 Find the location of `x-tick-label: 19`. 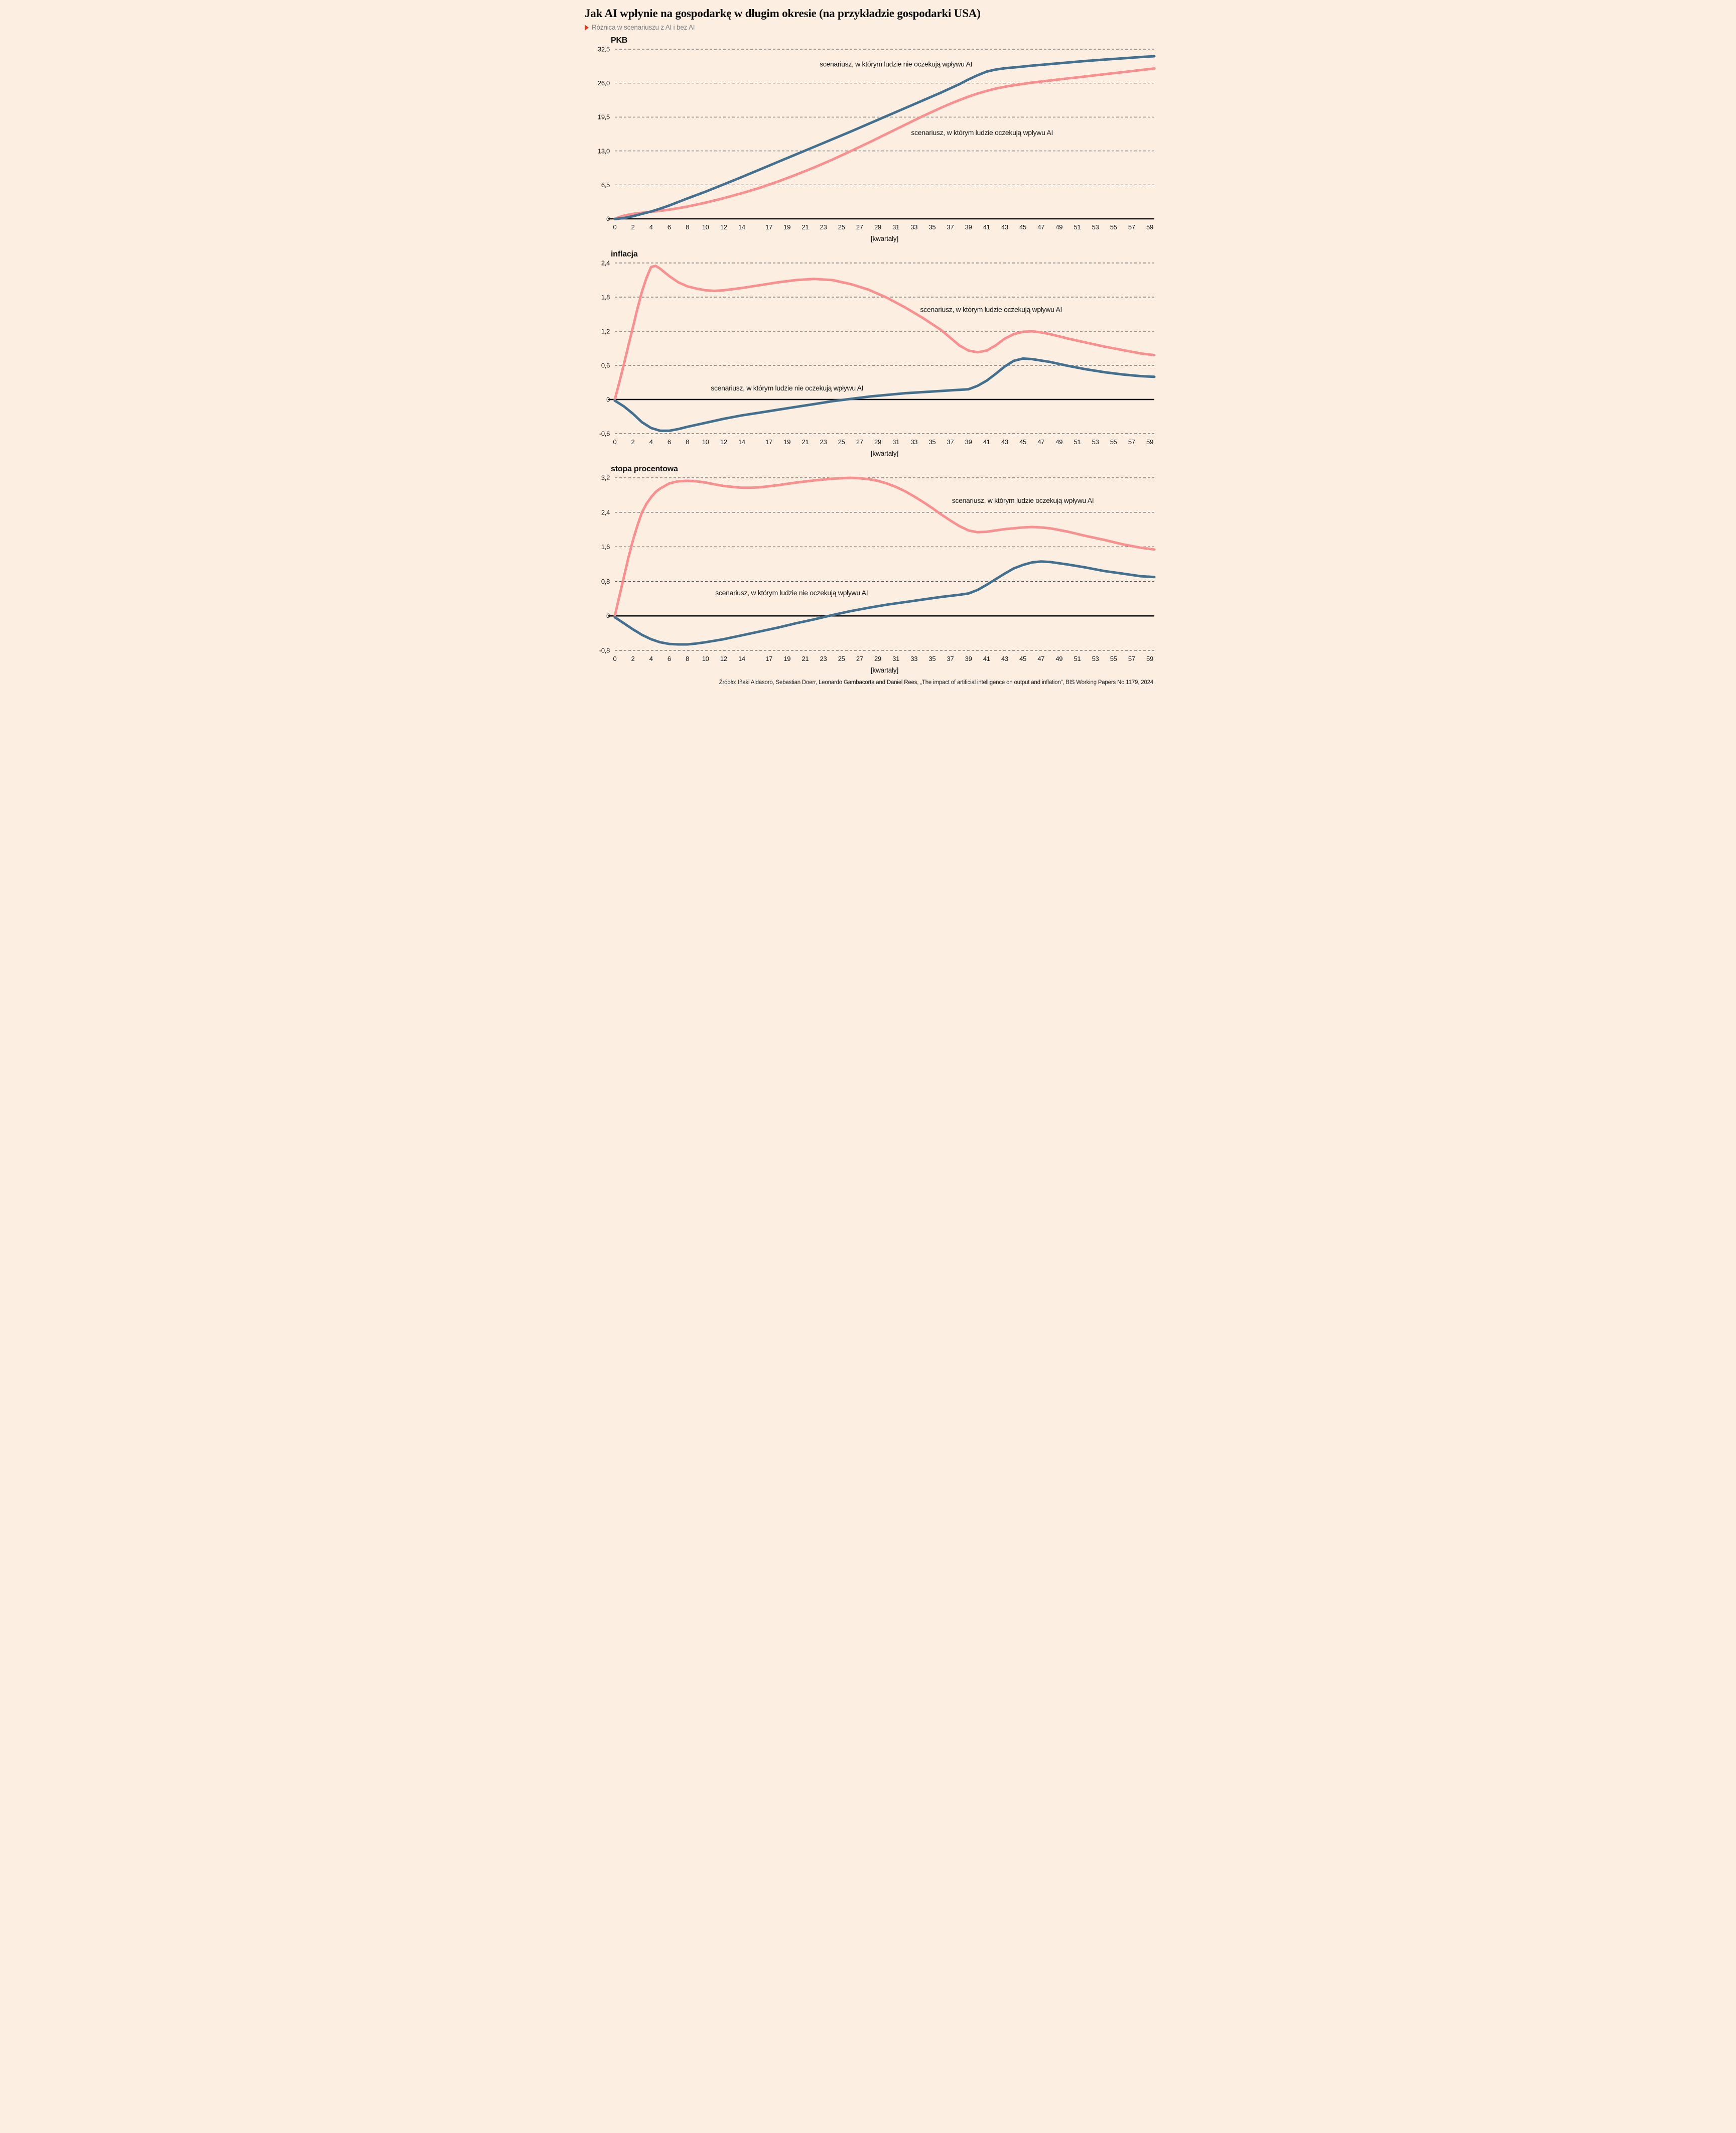

x-tick-label: 19 is located at coordinates (786, 227).